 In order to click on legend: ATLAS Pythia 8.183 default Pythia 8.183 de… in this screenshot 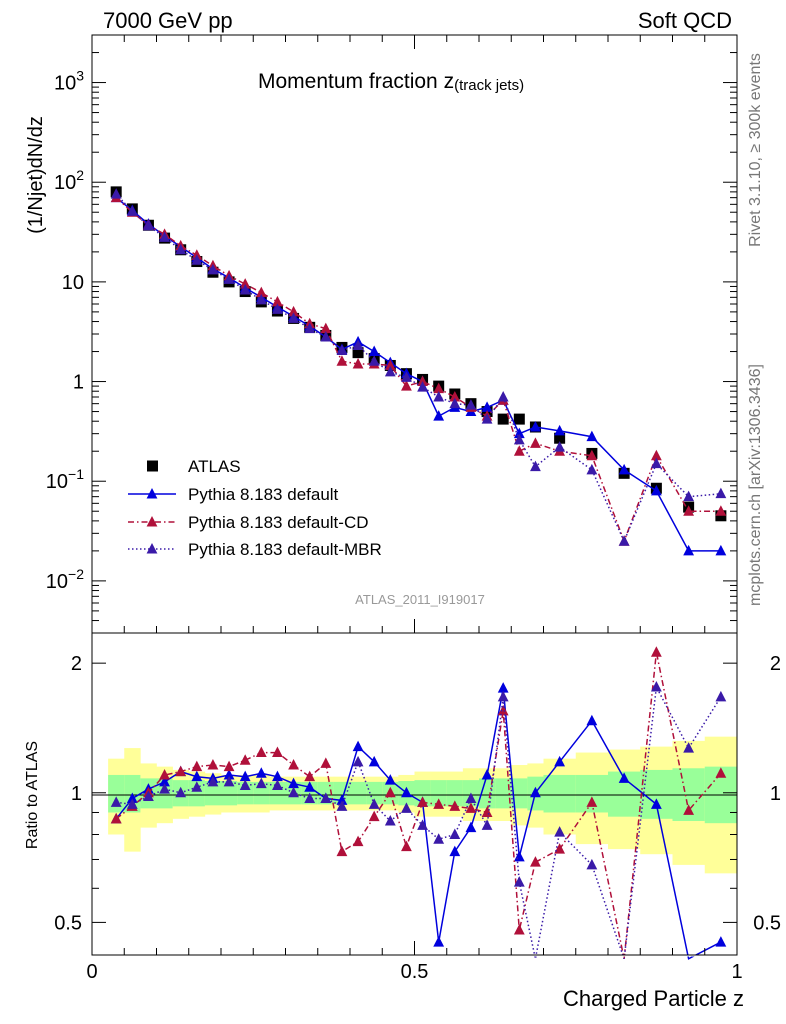, I will do `click(255, 508)`.